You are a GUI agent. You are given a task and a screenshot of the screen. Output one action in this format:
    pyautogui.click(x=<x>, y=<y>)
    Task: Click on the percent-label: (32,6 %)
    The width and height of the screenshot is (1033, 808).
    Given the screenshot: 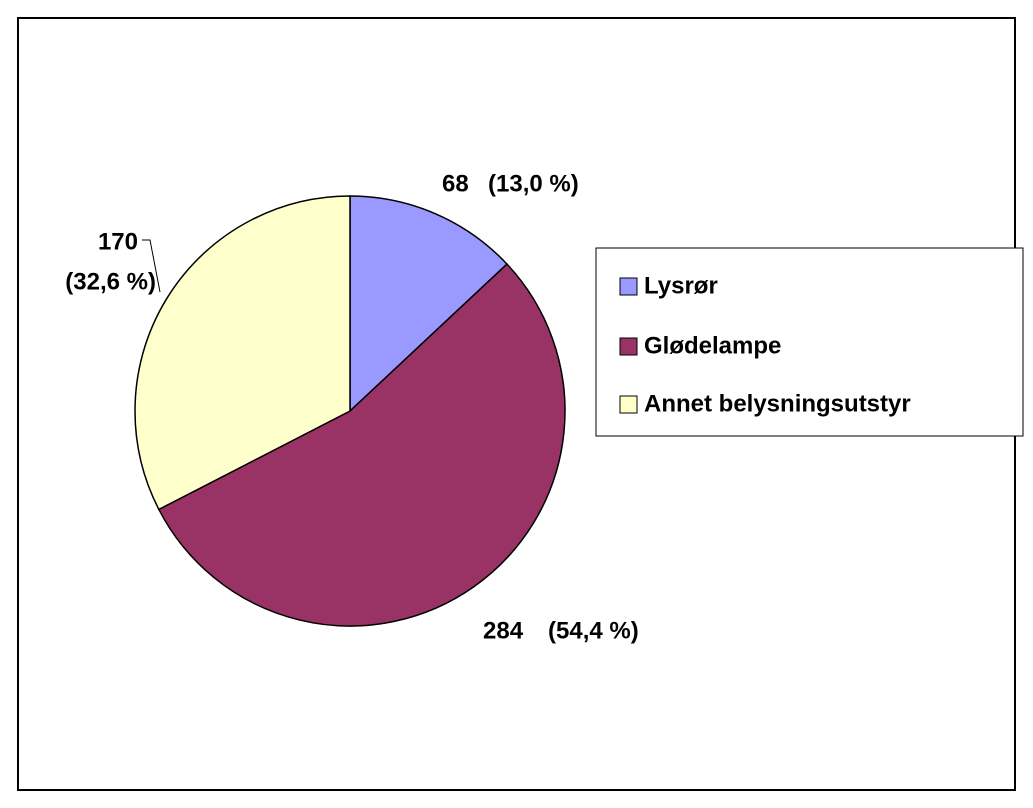 What is the action you would take?
    pyautogui.click(x=110, y=281)
    